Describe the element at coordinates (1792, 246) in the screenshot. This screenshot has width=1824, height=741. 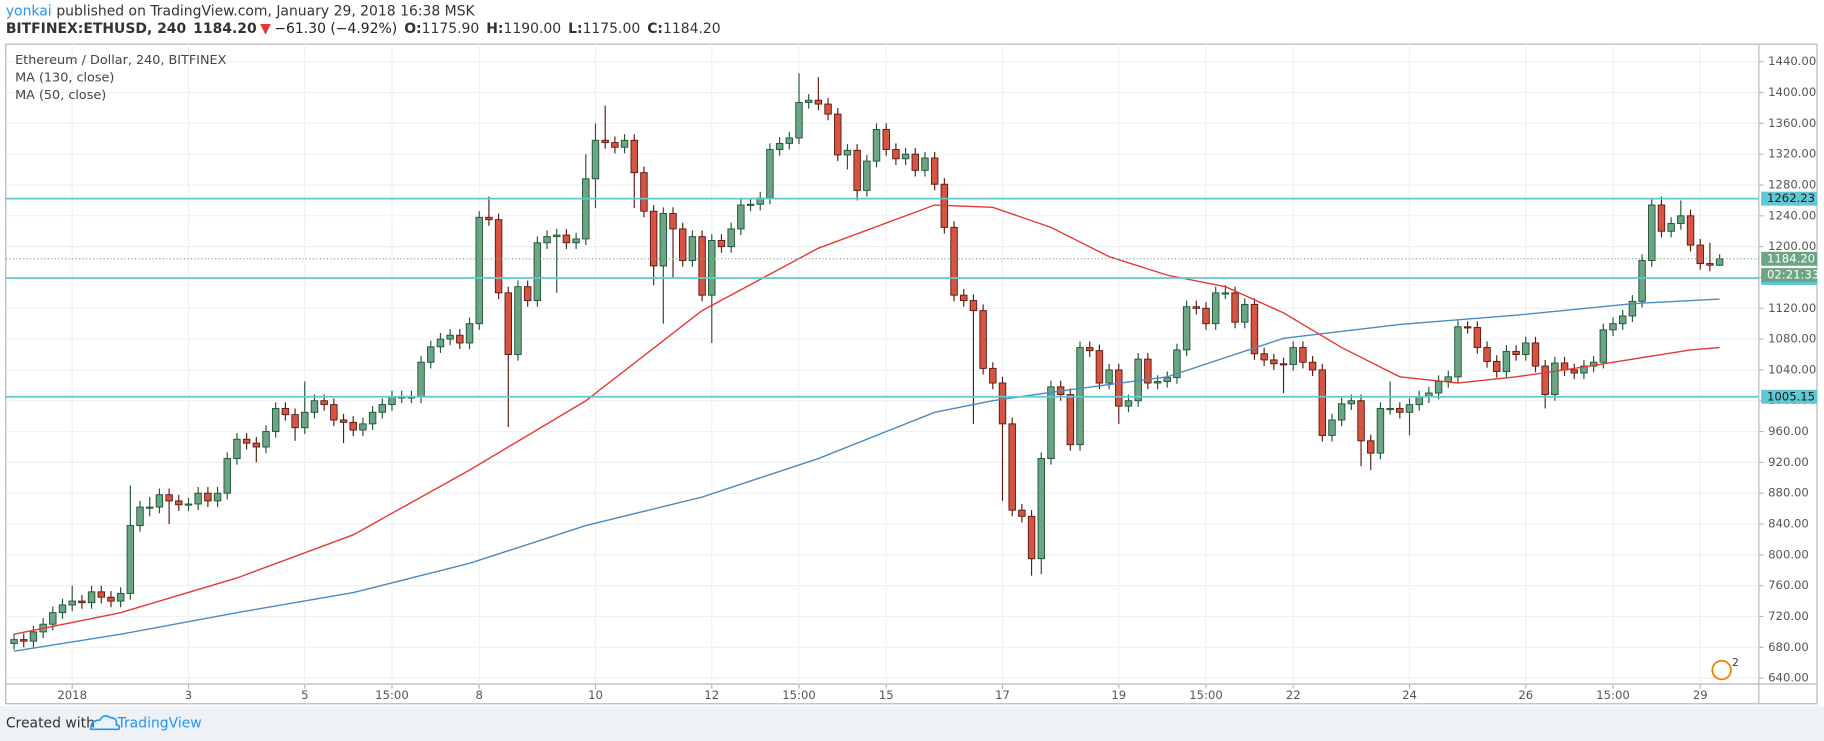
I see `y-tick-label: 1200.00` at that location.